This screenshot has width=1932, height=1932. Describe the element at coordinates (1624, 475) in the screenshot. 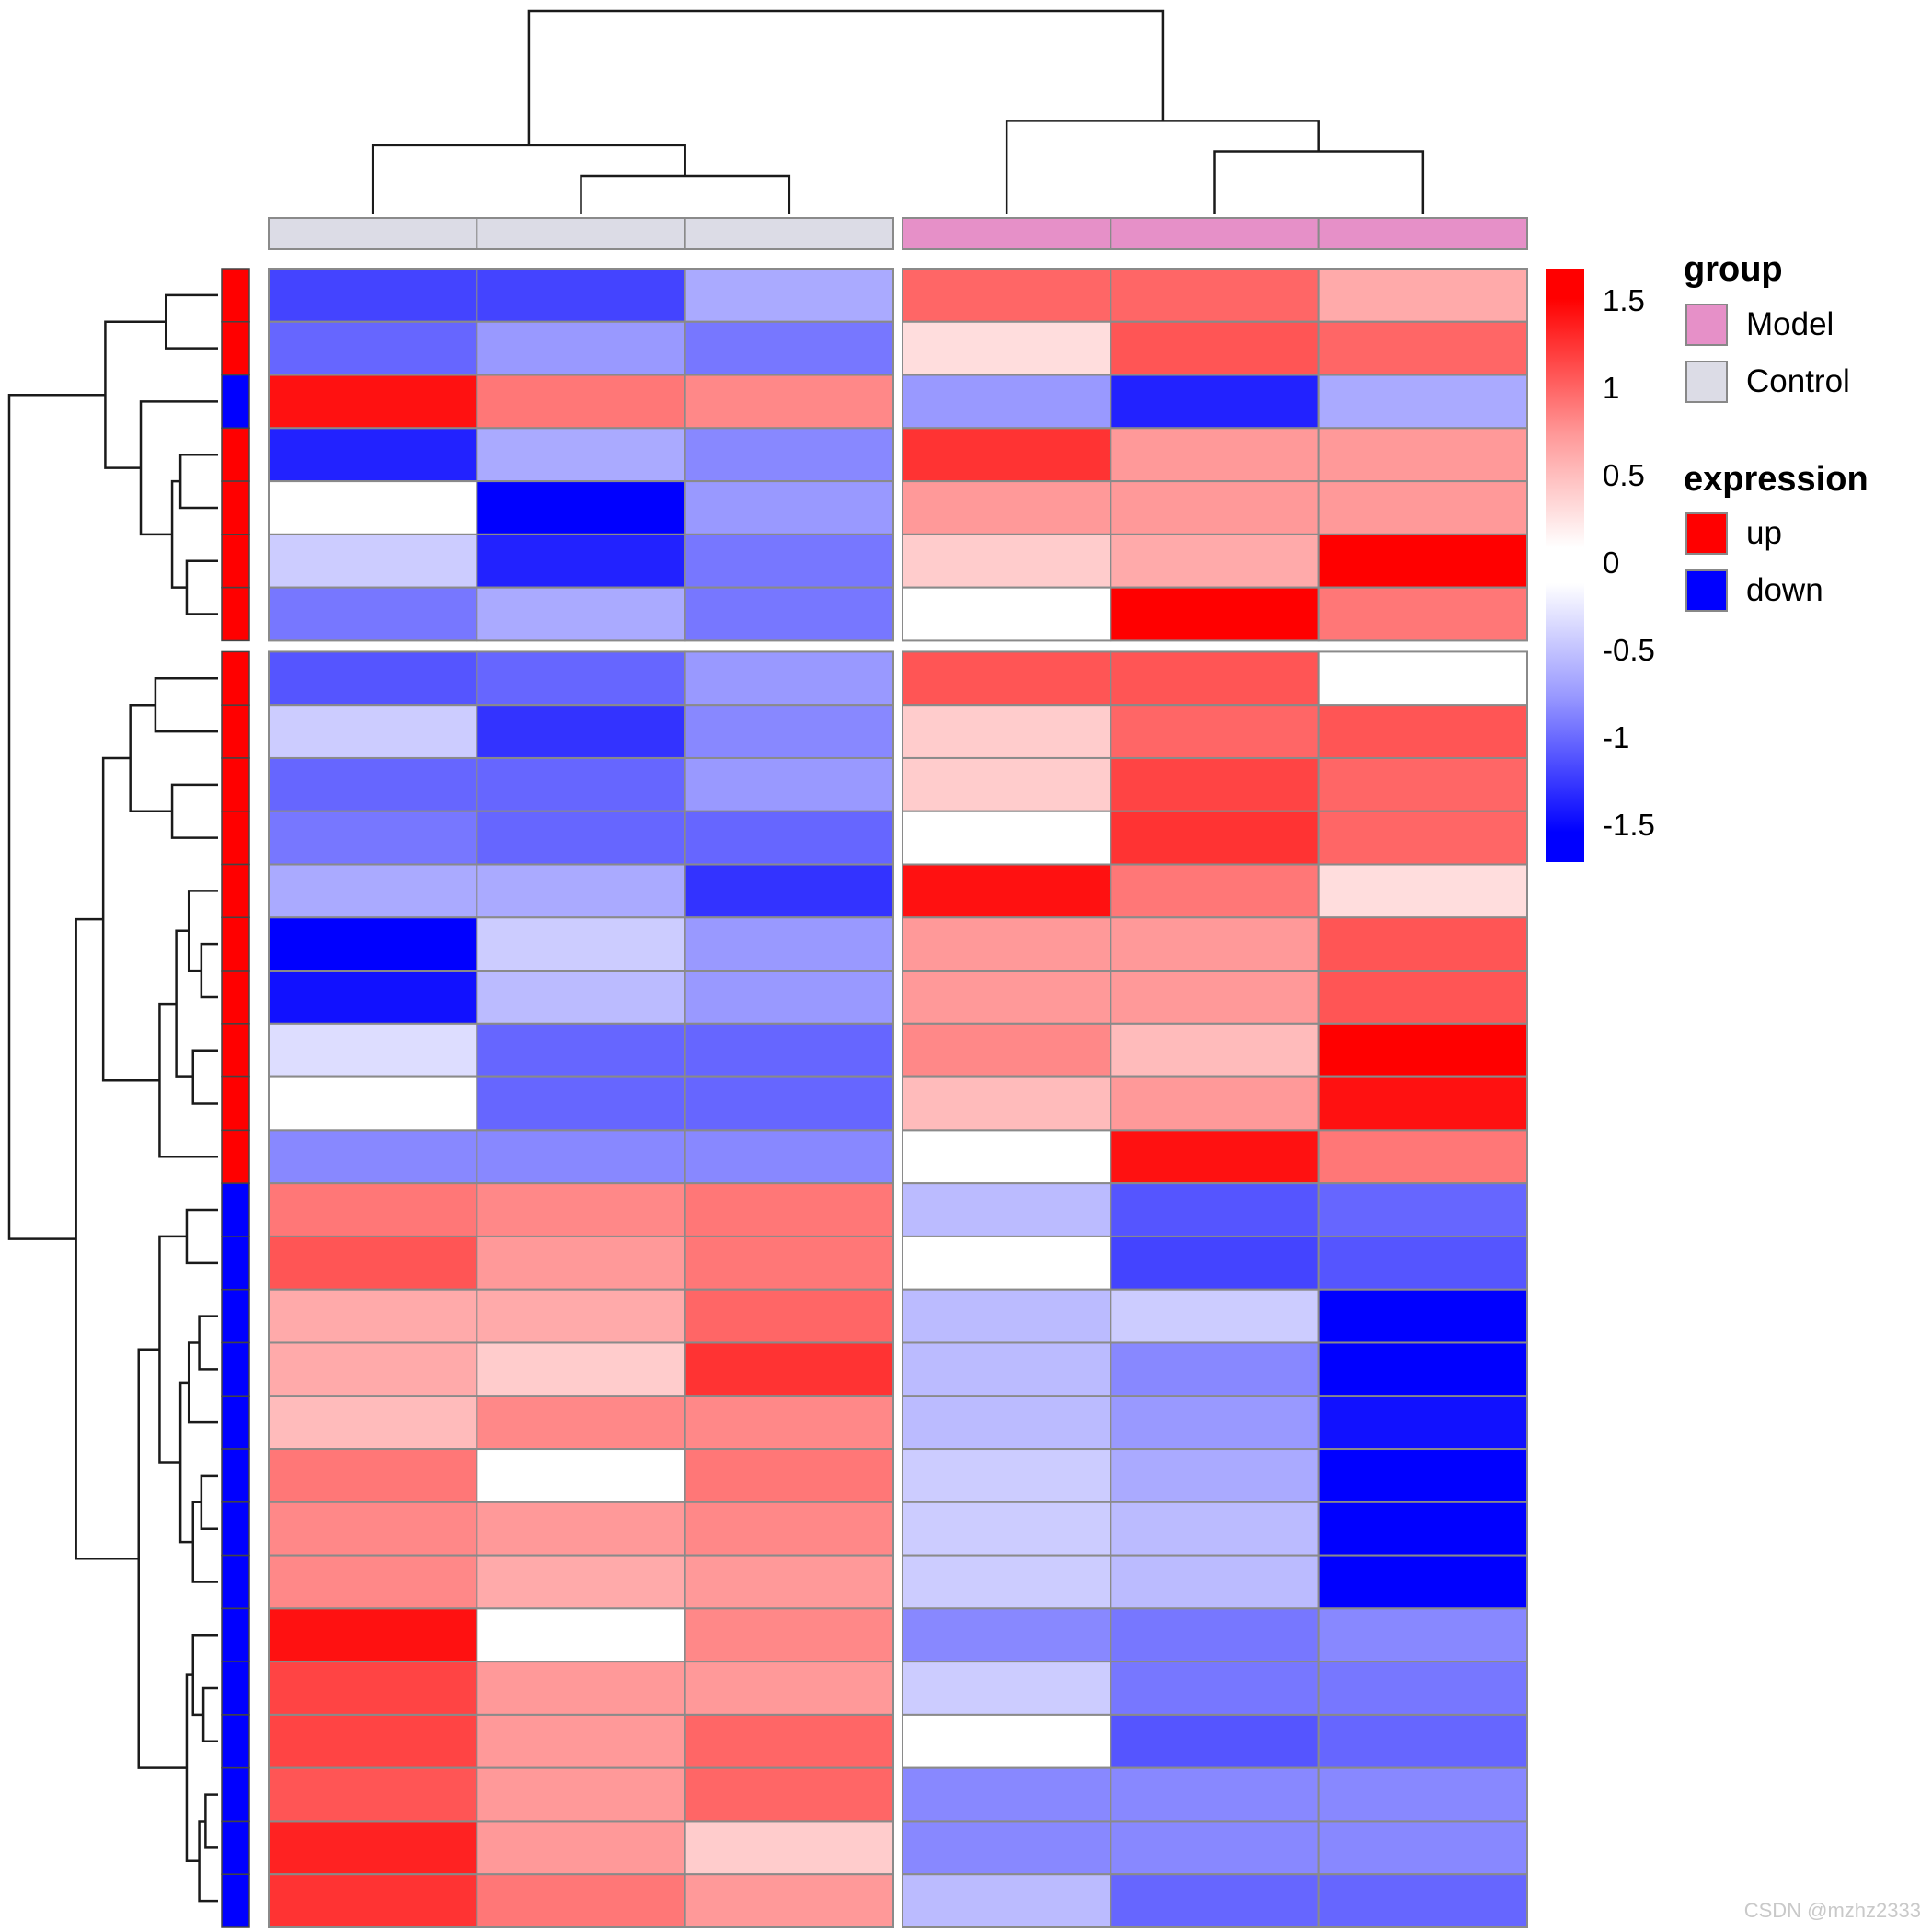

I see `colorbar-tick: 0.5` at that location.